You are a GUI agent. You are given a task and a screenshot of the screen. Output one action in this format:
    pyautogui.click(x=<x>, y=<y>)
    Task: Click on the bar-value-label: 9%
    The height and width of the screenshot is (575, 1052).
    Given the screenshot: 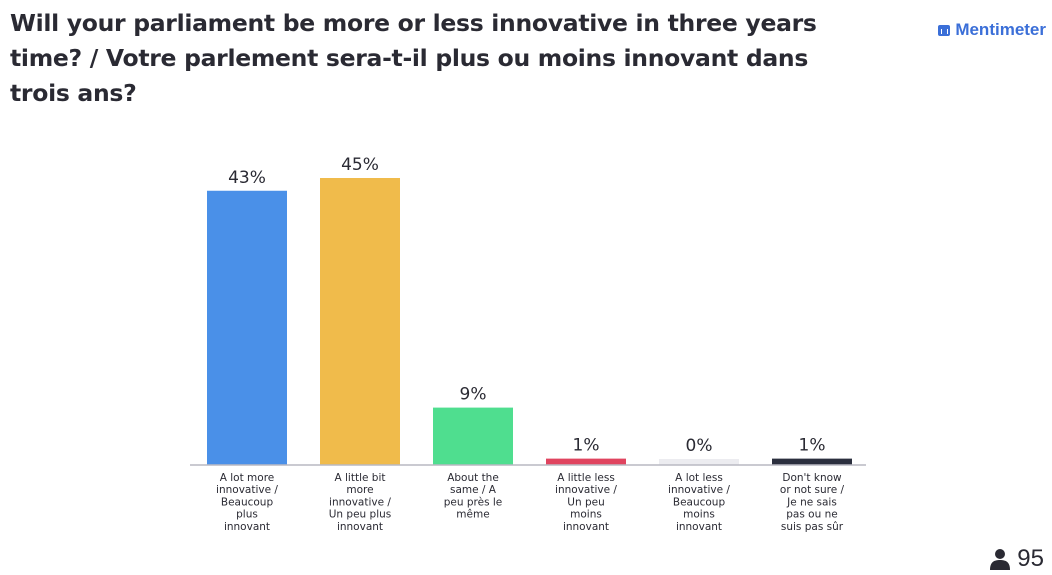 What is the action you would take?
    pyautogui.click(x=473, y=395)
    